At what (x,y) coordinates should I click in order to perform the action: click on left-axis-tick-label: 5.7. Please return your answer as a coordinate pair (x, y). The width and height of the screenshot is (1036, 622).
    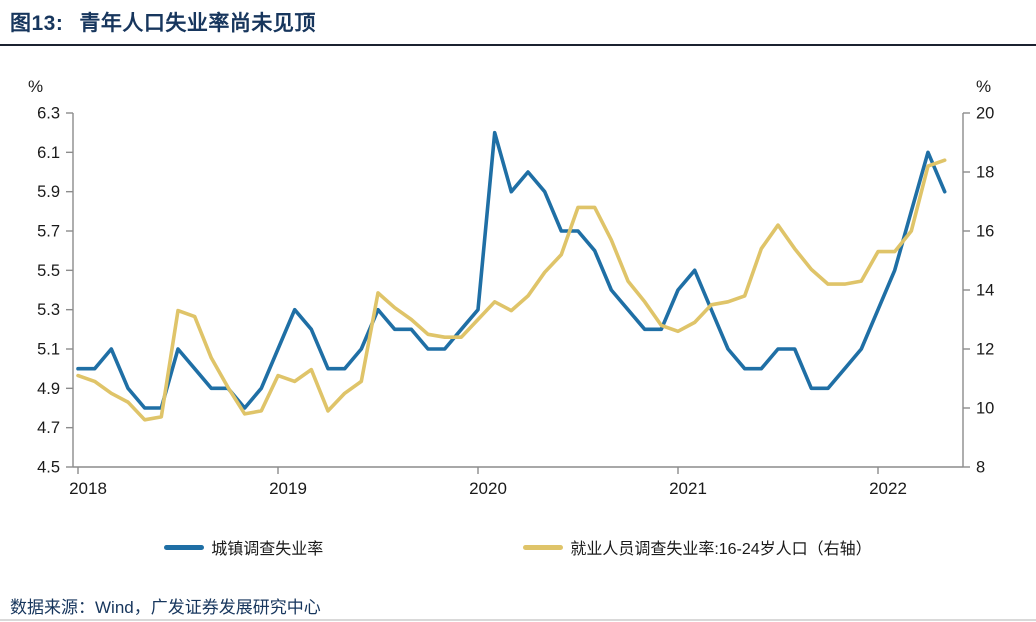
    Looking at the image, I should click on (48, 232).